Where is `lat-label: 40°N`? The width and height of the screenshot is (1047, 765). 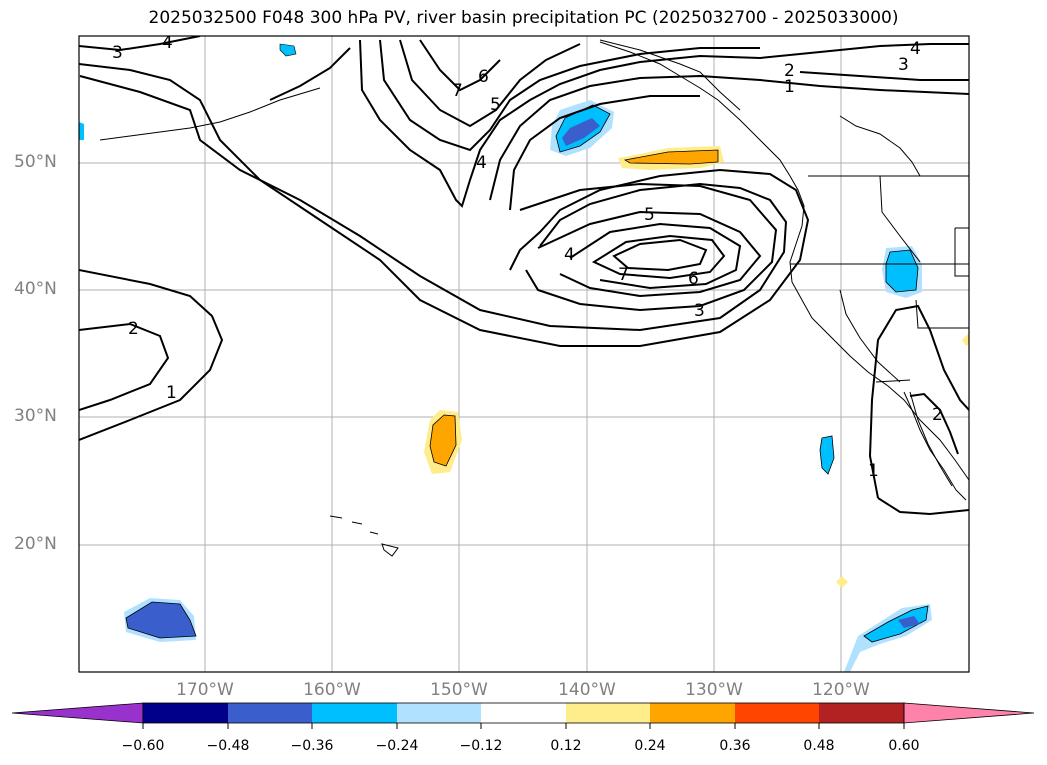 lat-label: 40°N is located at coordinates (35, 289).